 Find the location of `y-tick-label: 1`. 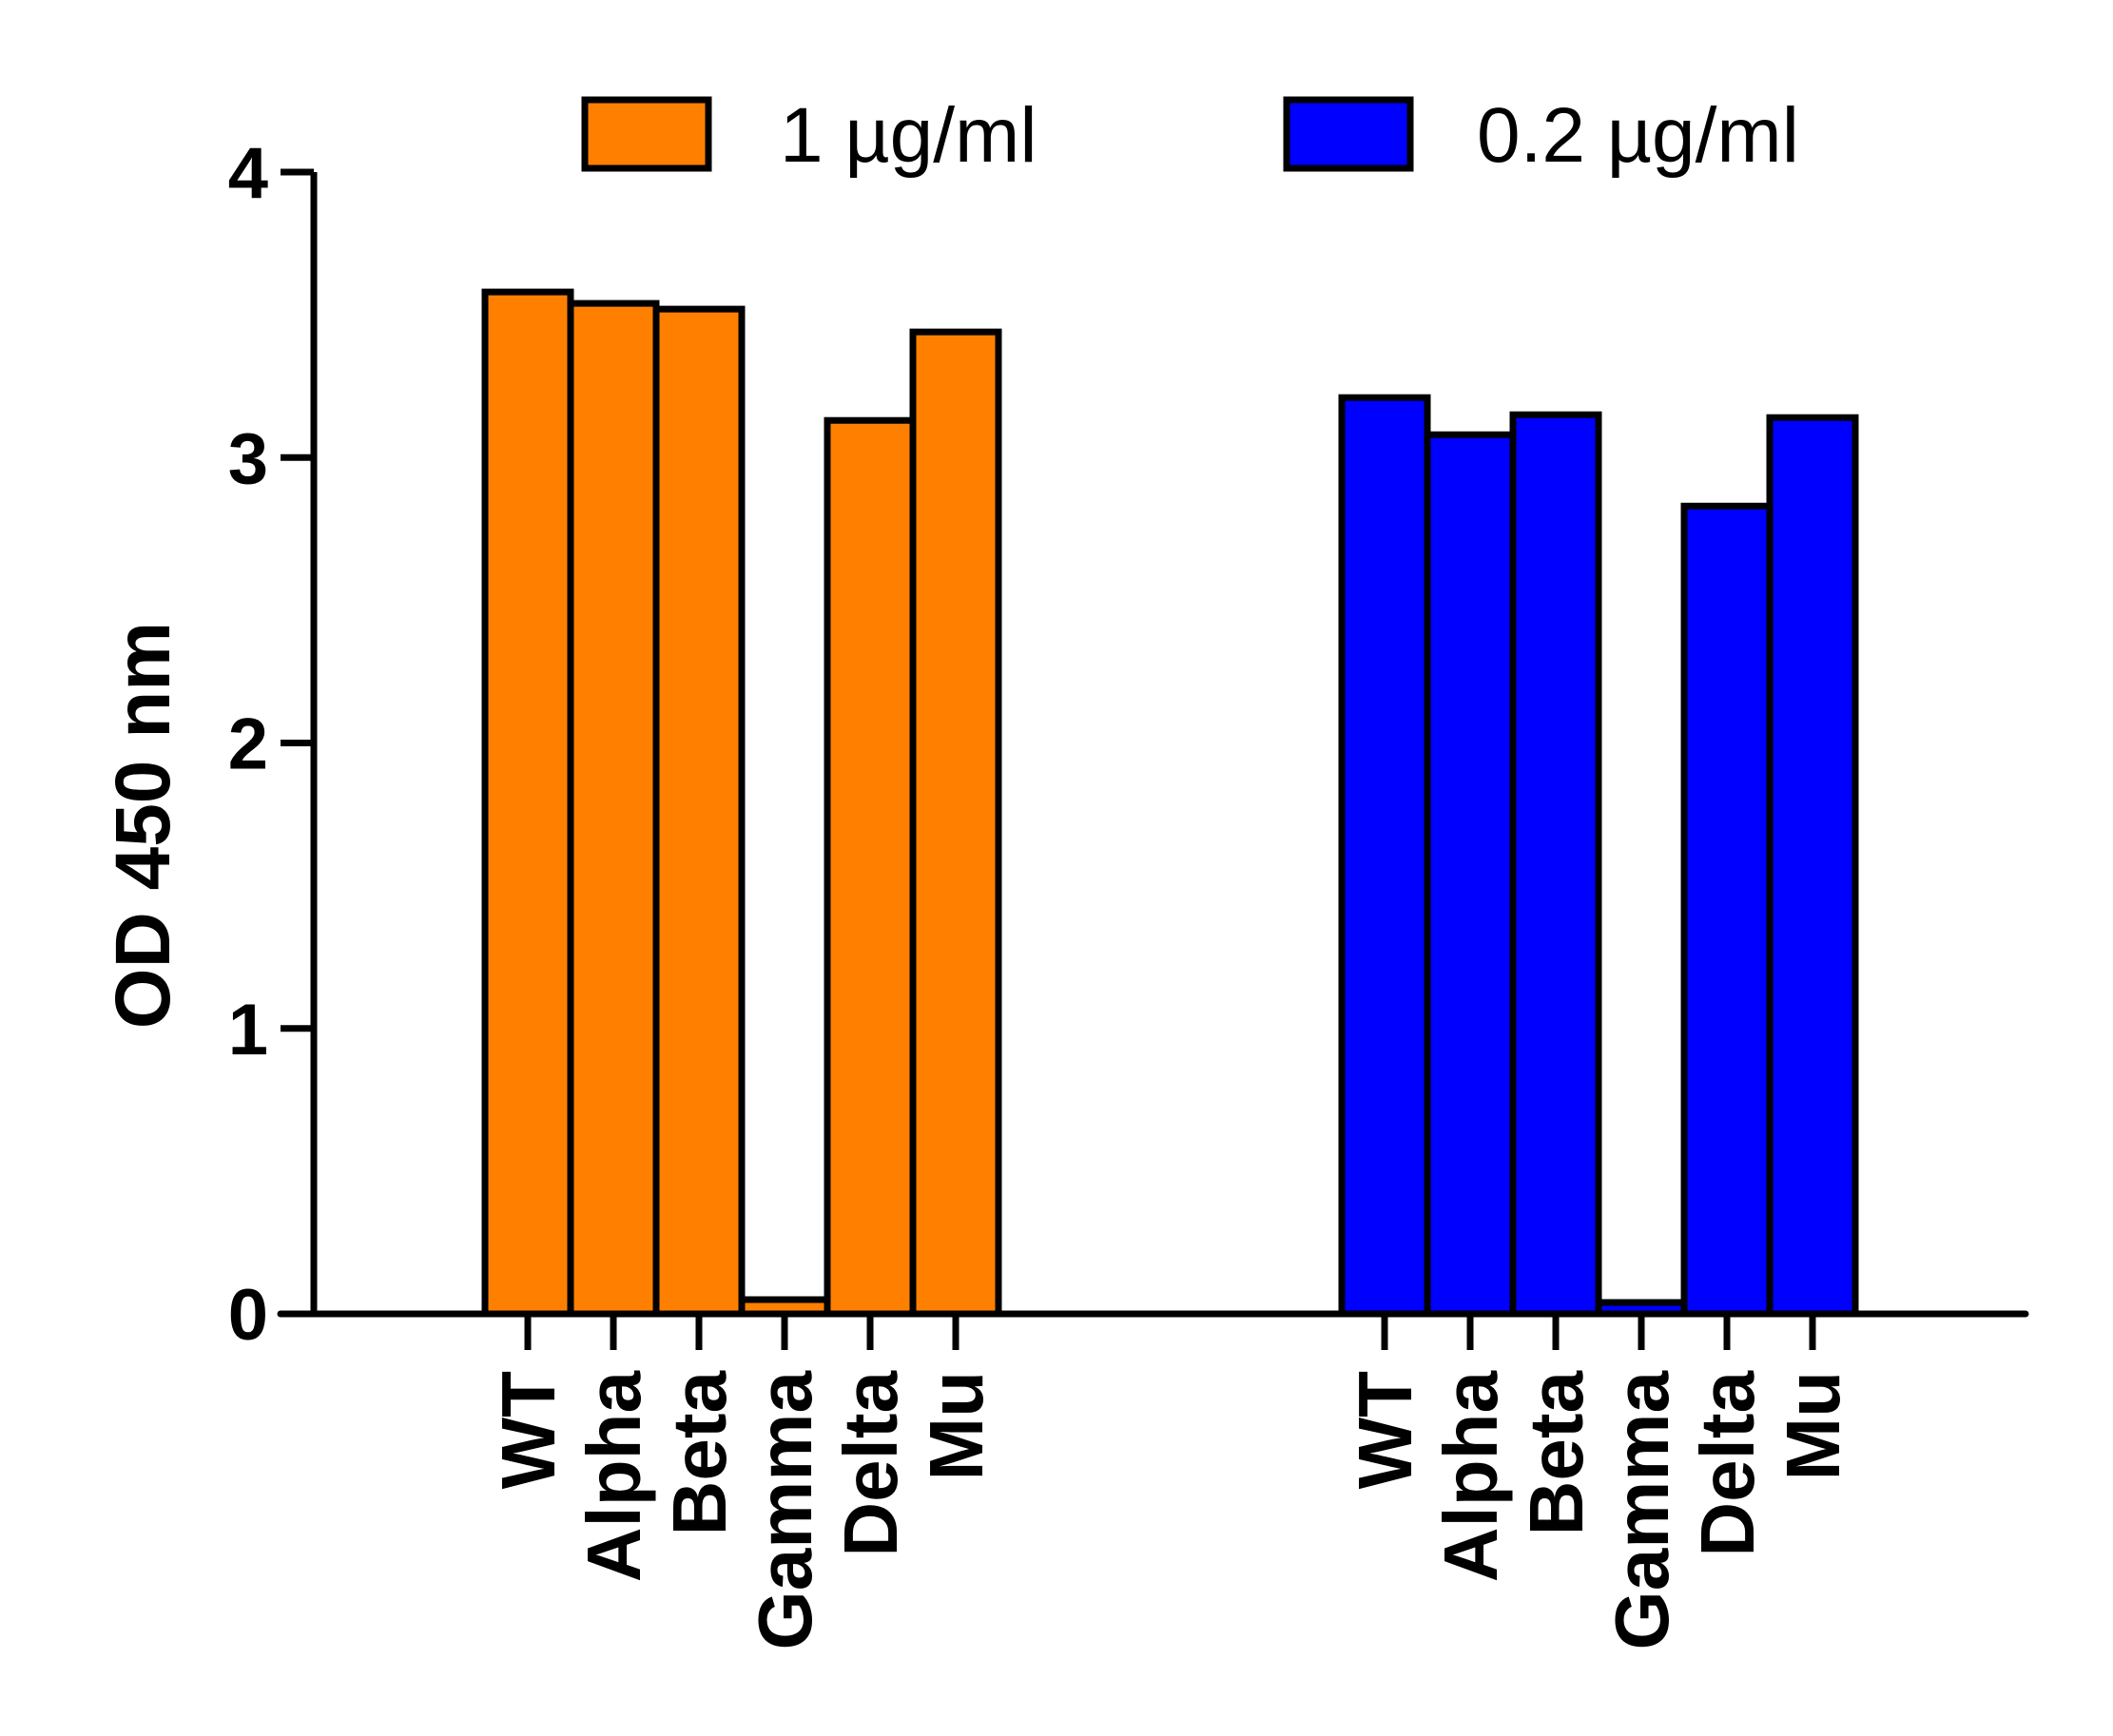

y-tick-label: 1 is located at coordinates (248, 1030).